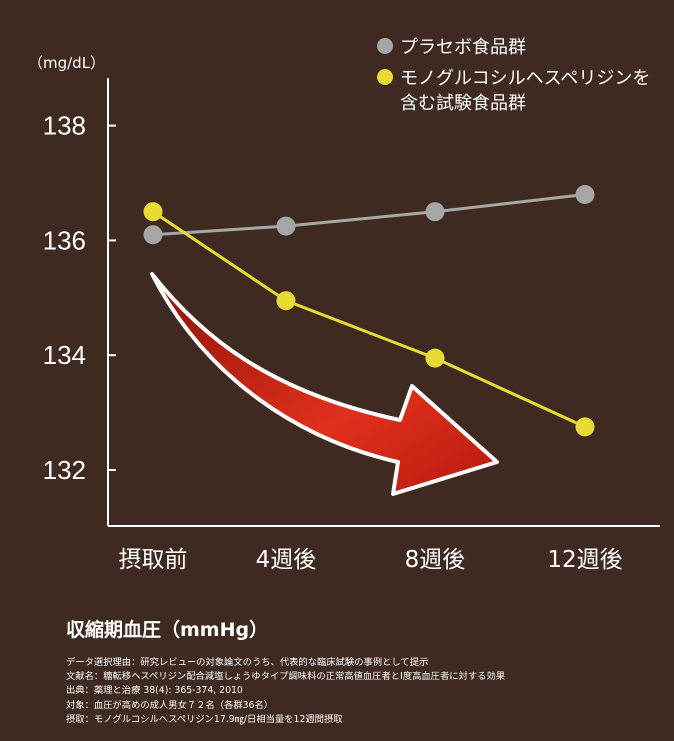  Describe the element at coordinates (154, 691) in the screenshot. I see `note-line: 出典：薬理と治療 38(4): 365-374, 2010` at that location.